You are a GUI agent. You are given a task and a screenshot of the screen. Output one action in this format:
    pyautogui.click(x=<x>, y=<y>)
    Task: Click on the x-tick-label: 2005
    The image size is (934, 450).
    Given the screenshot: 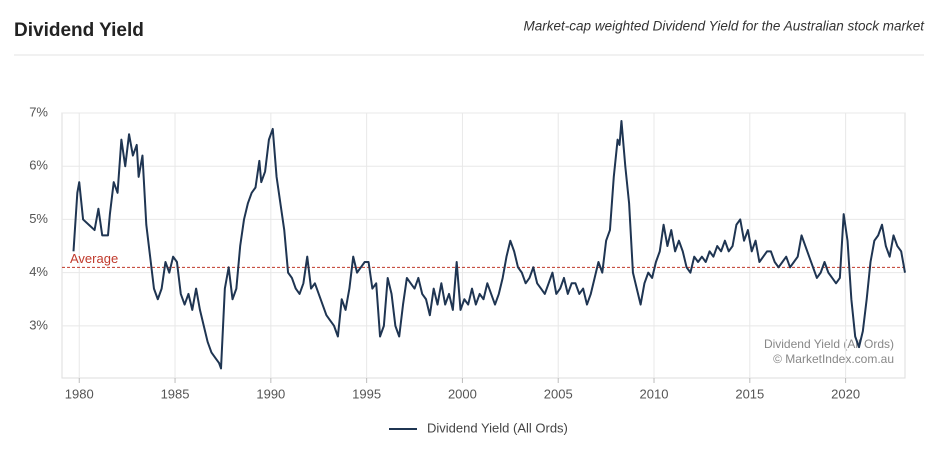 What is the action you would take?
    pyautogui.click(x=558, y=393)
    